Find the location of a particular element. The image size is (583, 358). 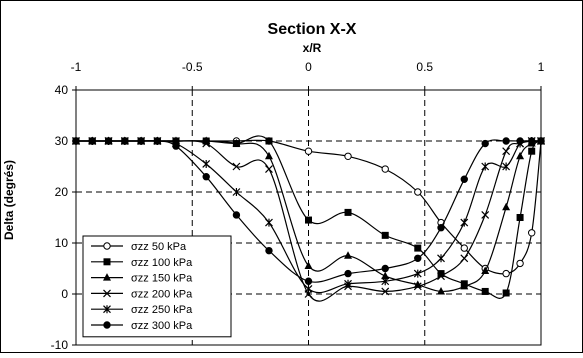

legend-label: σzz 300 kPa is located at coordinates (162, 326).